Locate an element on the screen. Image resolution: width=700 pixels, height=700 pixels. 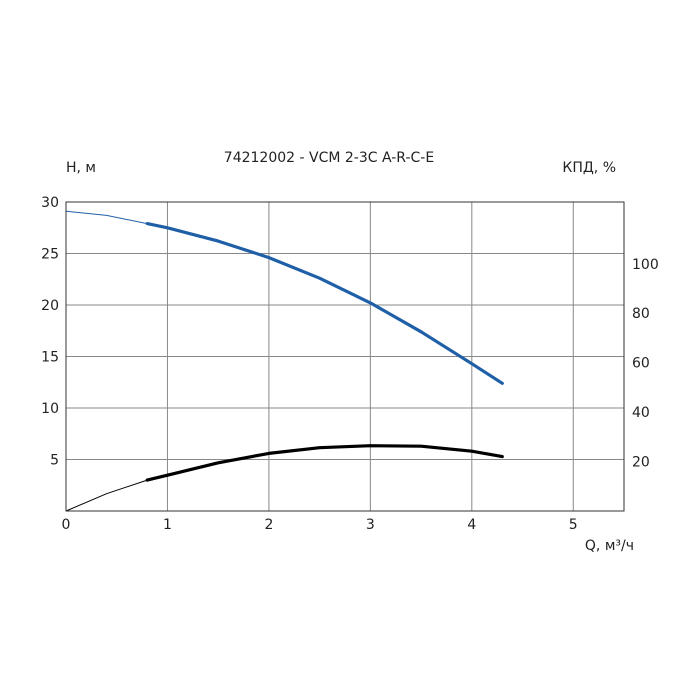
x-tick-label: 4 is located at coordinates (471, 525).